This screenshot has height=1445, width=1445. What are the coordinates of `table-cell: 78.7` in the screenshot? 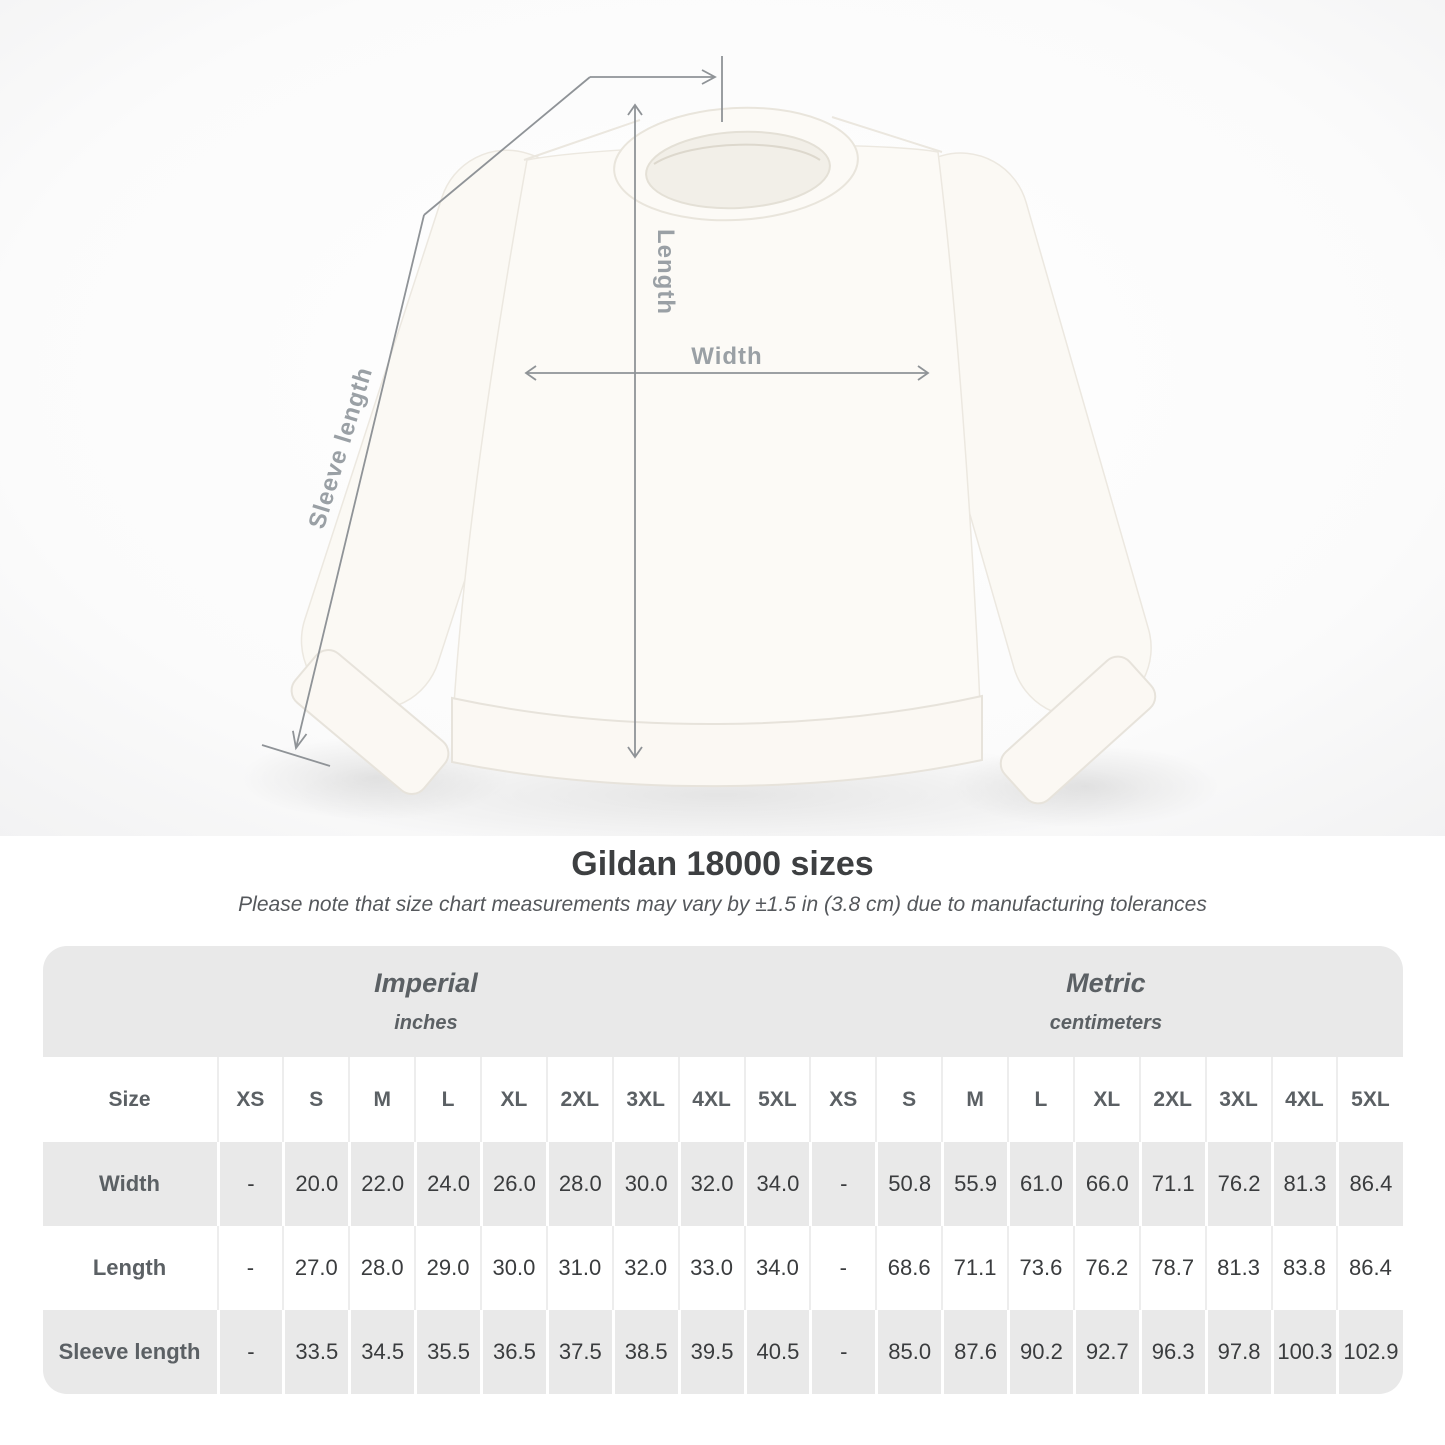 It's located at (1171, 1268).